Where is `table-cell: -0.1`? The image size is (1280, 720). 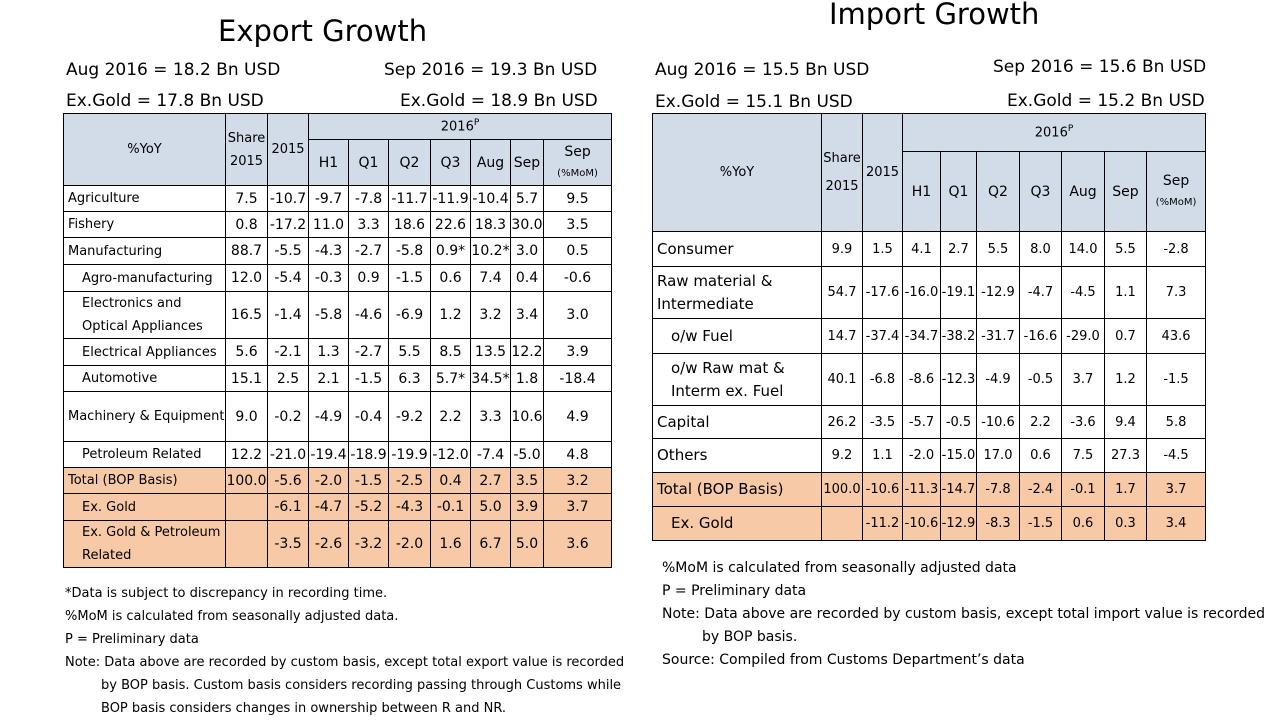
table-cell: -0.1 is located at coordinates (1083, 489).